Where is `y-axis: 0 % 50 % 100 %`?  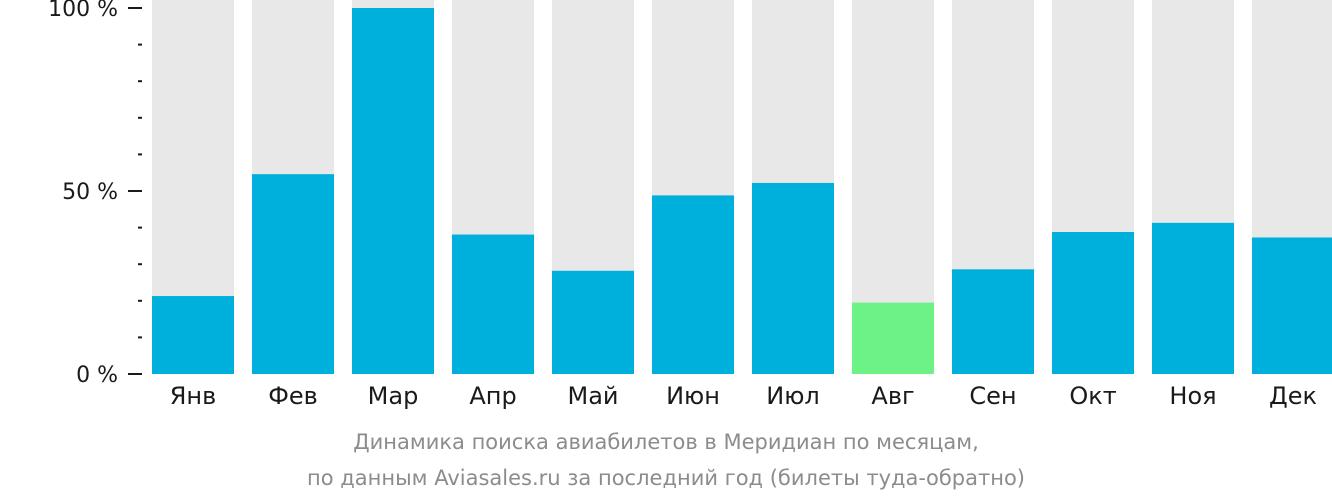 y-axis: 0 % 50 % 100 % is located at coordinates (95, 194).